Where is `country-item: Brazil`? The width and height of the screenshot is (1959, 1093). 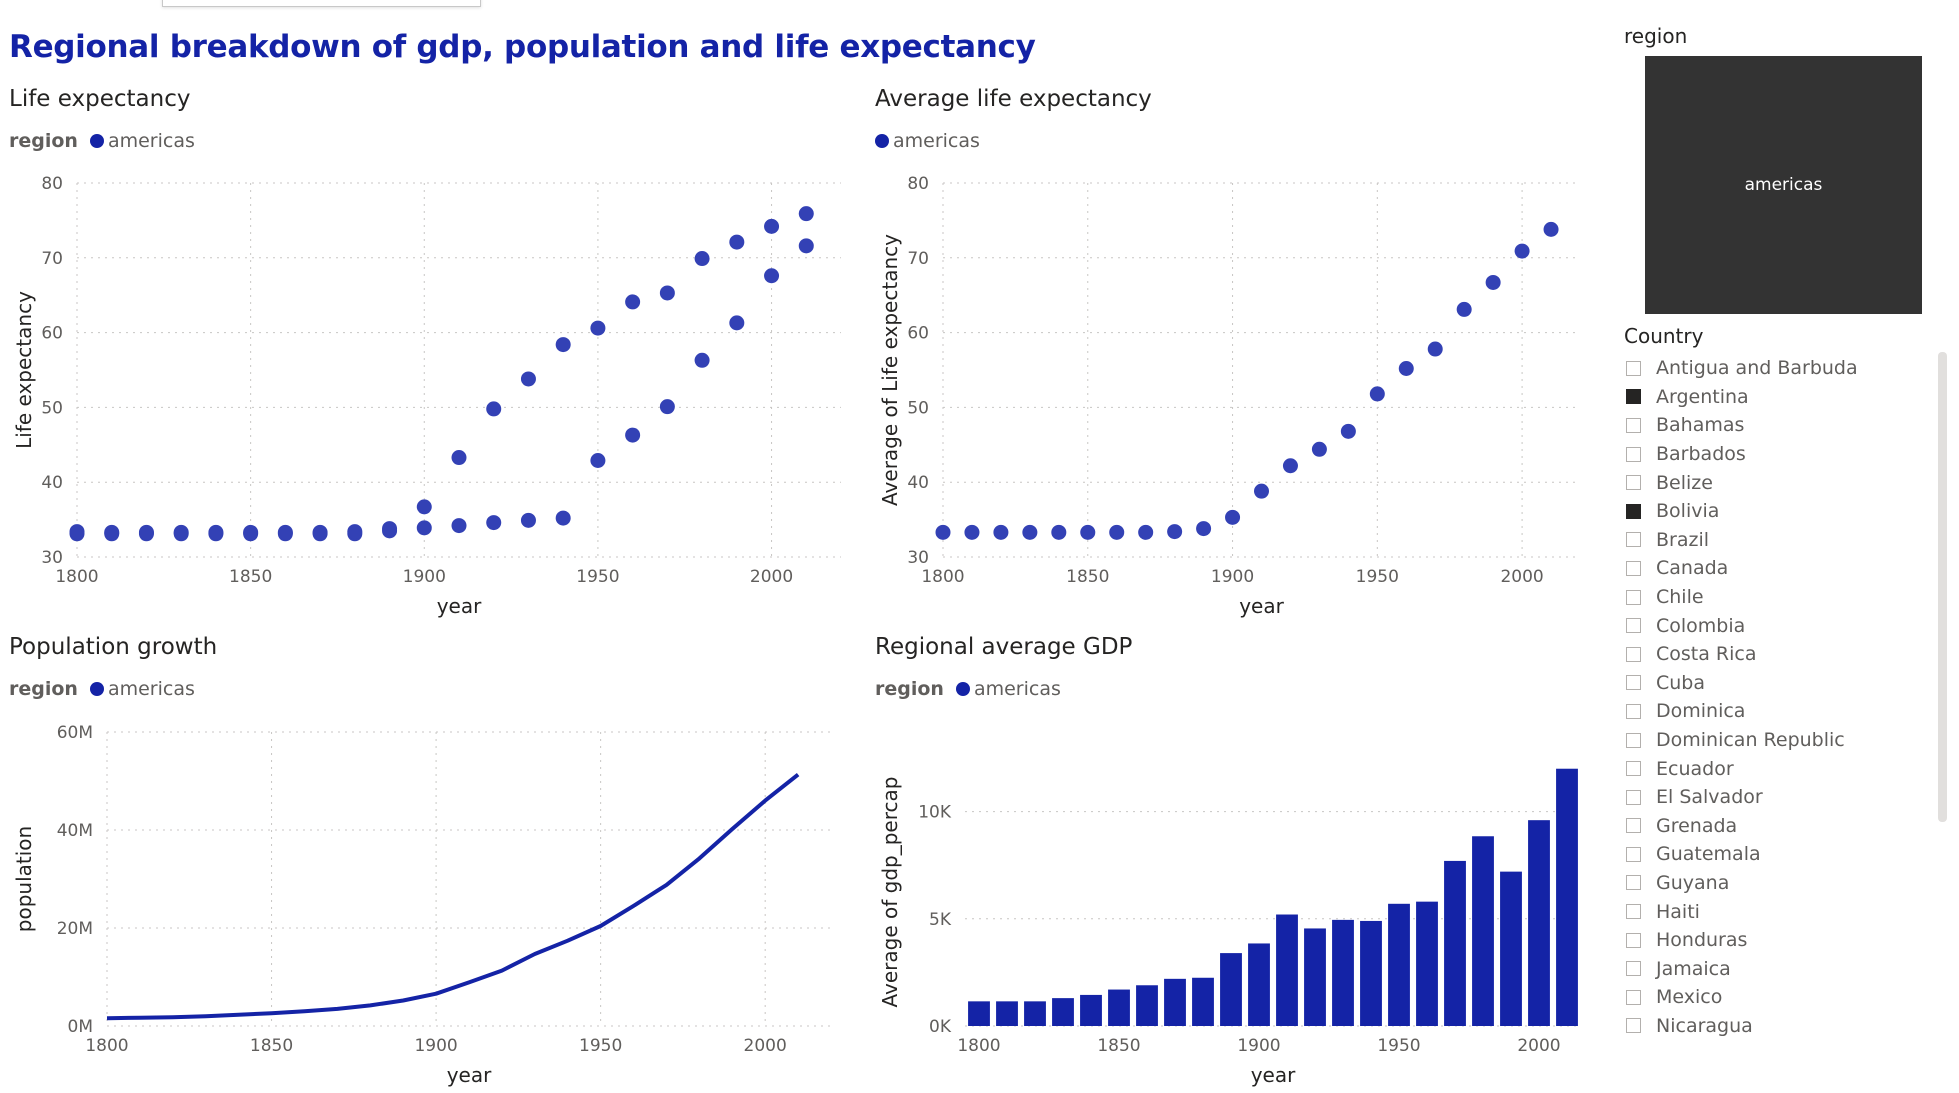
country-item: Brazil is located at coordinates (1741, 540).